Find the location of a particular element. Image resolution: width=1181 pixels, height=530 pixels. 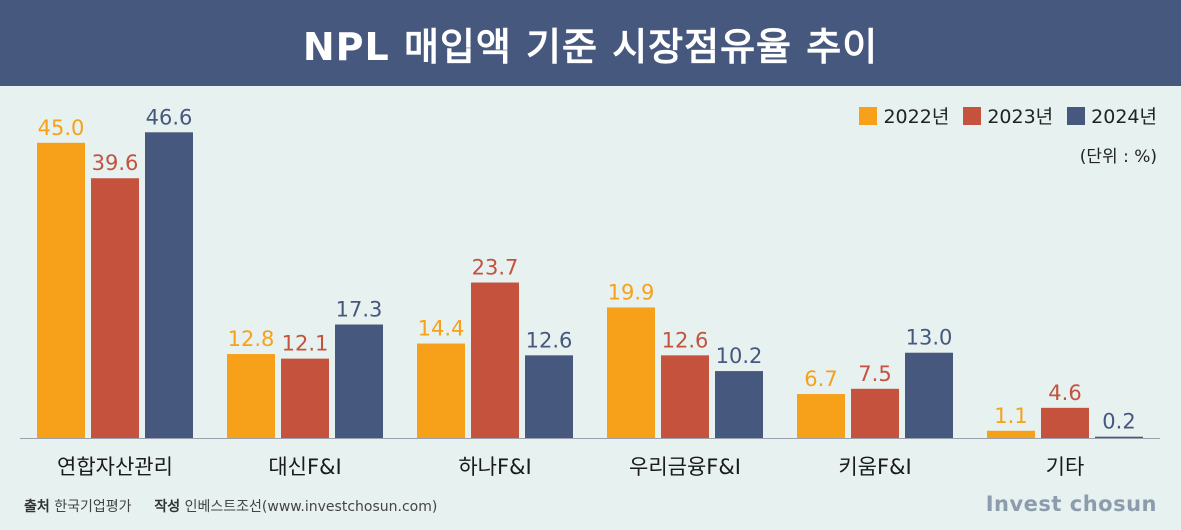

legend-label: 2022년 is located at coordinates (916, 117).